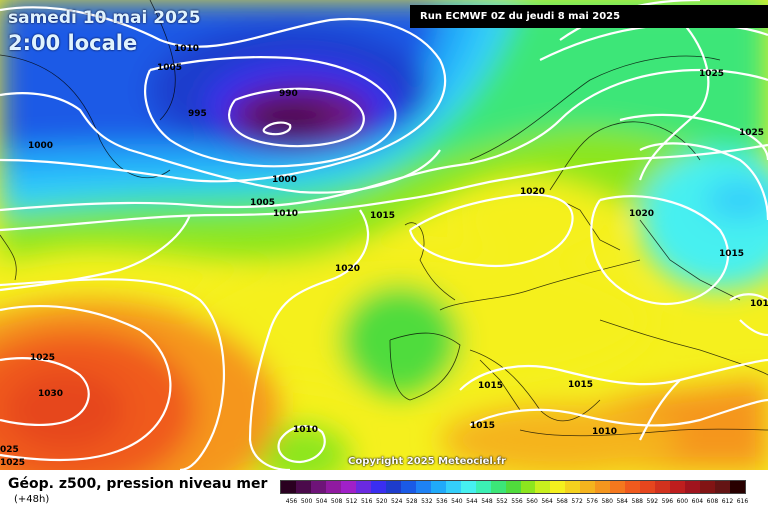 This screenshot has width=768, height=512. What do you see at coordinates (532, 501) in the screenshot?
I see `colorbar-tick-label: 560` at bounding box center [532, 501].